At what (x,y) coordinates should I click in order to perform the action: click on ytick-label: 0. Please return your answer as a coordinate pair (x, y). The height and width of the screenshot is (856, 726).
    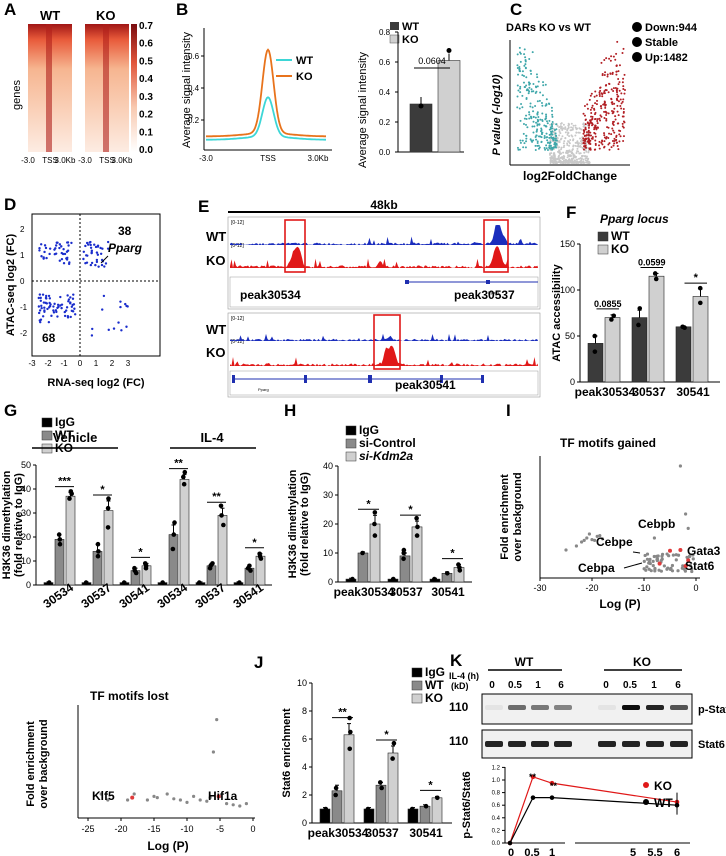
    Looking at the image, I should click on (22, 281).